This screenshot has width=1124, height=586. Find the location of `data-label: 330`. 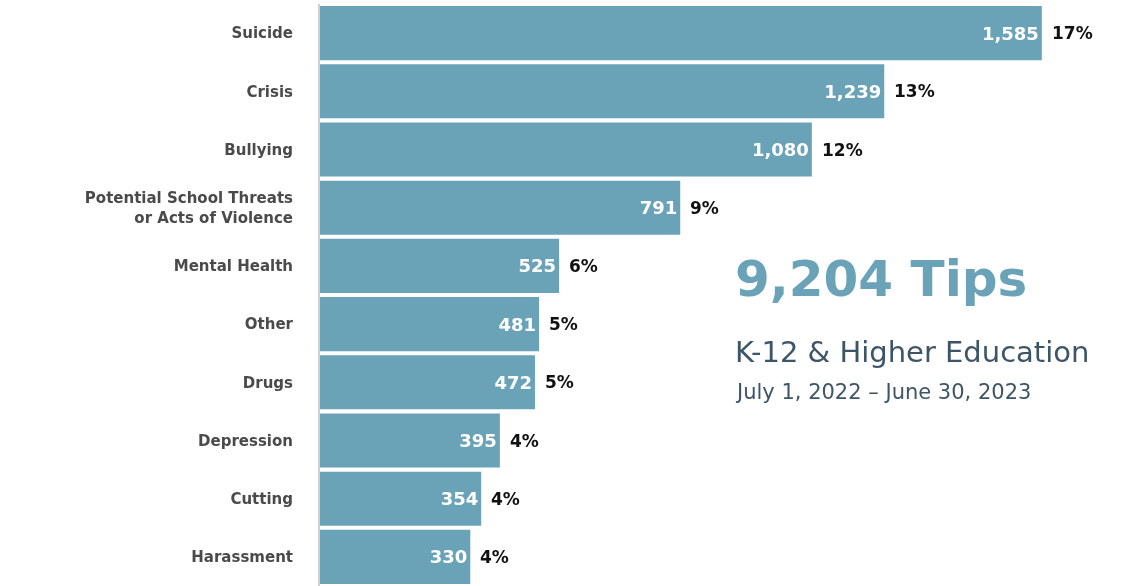

data-label: 330 is located at coordinates (448, 557).